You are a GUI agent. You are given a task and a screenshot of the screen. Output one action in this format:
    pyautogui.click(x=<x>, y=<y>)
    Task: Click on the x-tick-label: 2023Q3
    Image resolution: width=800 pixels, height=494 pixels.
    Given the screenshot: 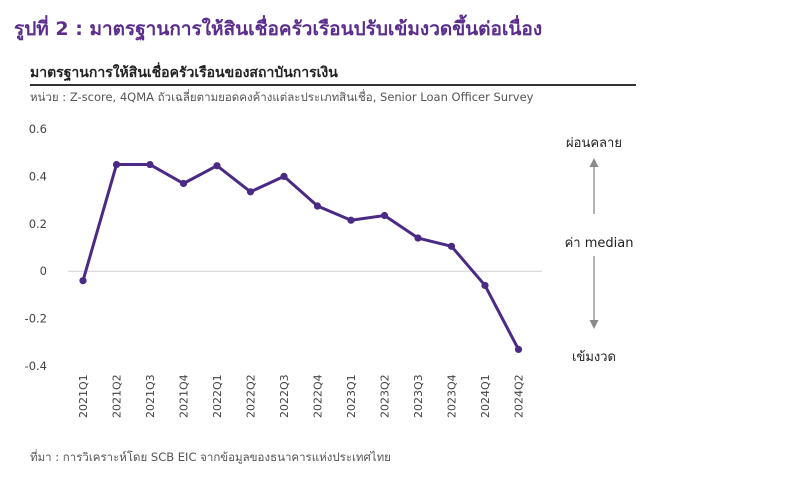 What is the action you would take?
    pyautogui.click(x=418, y=396)
    